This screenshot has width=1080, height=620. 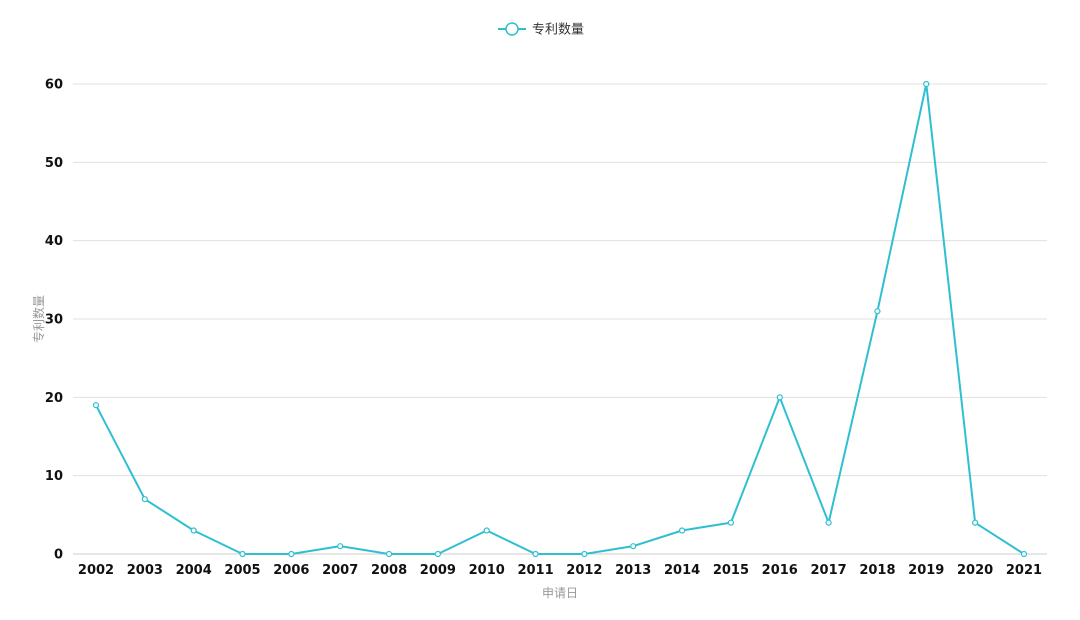 I want to click on x-tick-label: 2004, so click(x=194, y=570).